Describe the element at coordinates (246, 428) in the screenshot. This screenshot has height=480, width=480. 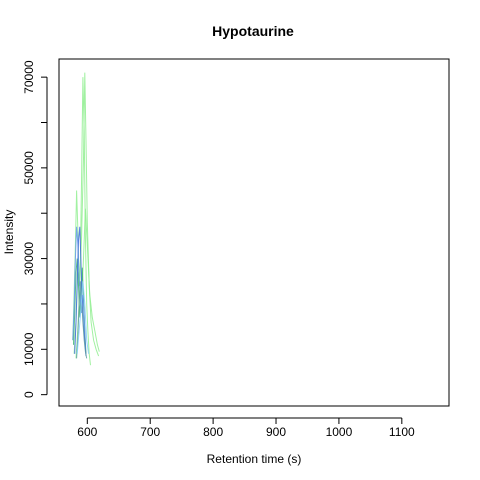
I see `x-axis: 600 700 800 900 1000 1100` at that location.